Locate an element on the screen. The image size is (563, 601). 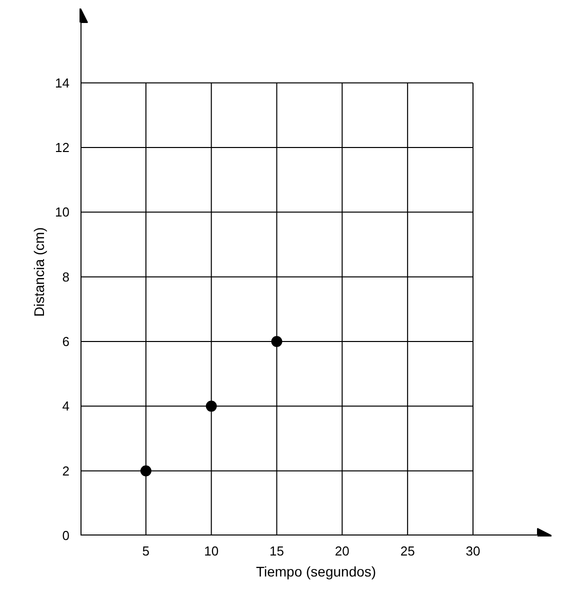
y-tick-label: 12 is located at coordinates (62, 148).